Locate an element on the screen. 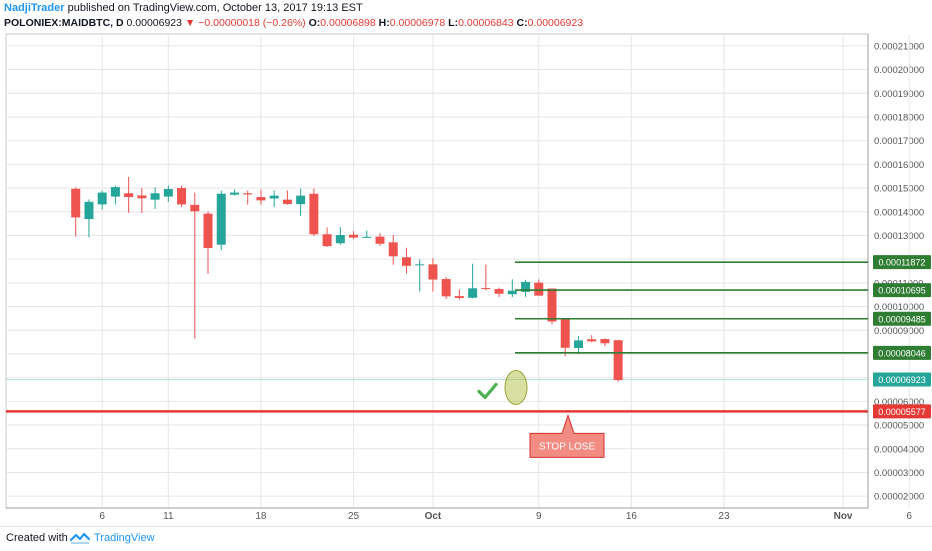 Image resolution: width=932 pixels, height=551 pixels. x-tick-label: Nov is located at coordinates (843, 516).